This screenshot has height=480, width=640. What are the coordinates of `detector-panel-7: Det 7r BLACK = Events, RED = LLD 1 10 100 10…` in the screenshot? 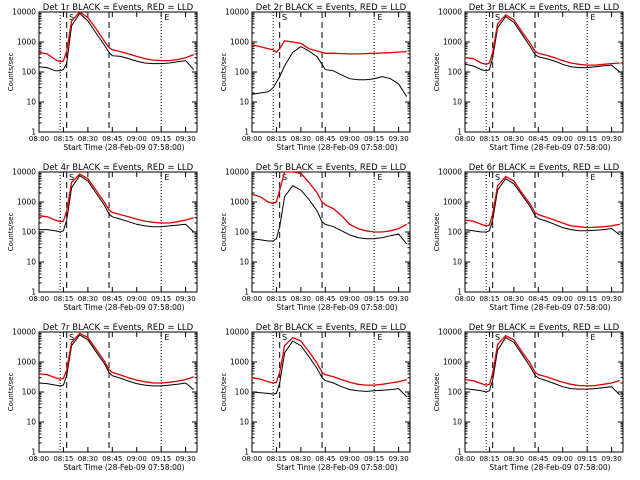 It's located at (102, 397).